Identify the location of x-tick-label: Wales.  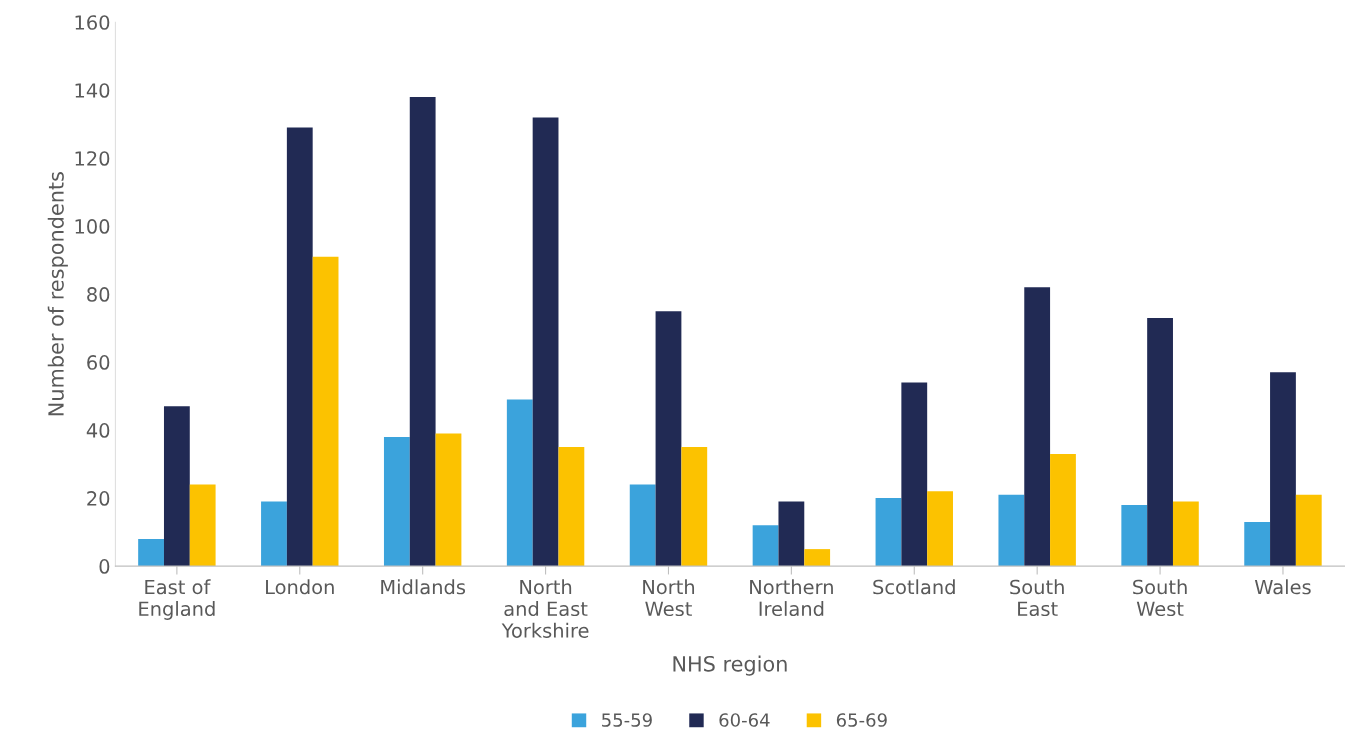
(1282, 587).